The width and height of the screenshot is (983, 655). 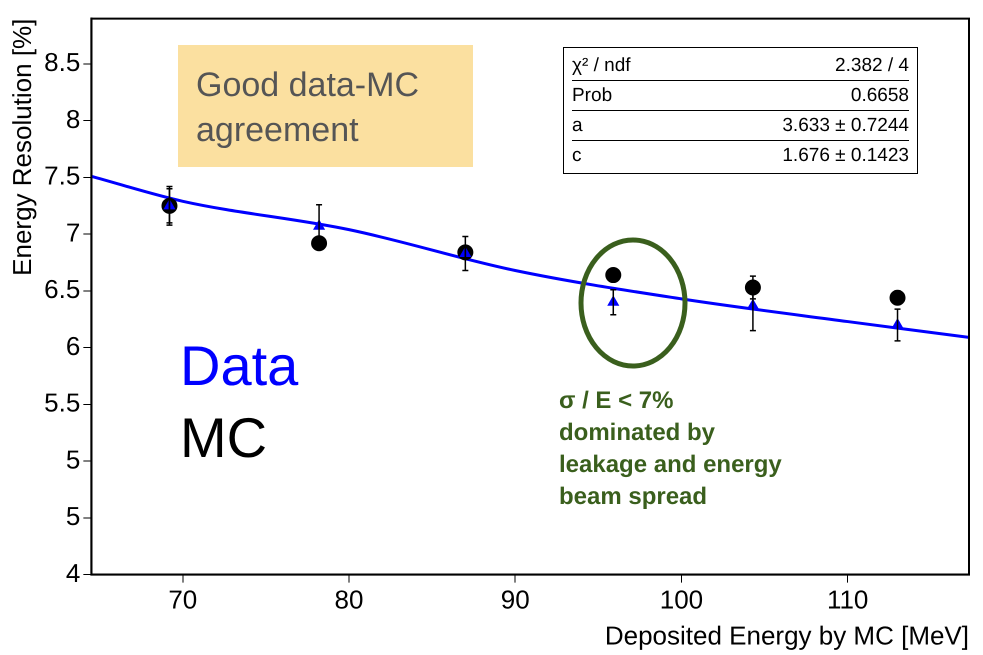 What do you see at coordinates (872, 66) in the screenshot?
I see `annotation: 2.382 / 4` at bounding box center [872, 66].